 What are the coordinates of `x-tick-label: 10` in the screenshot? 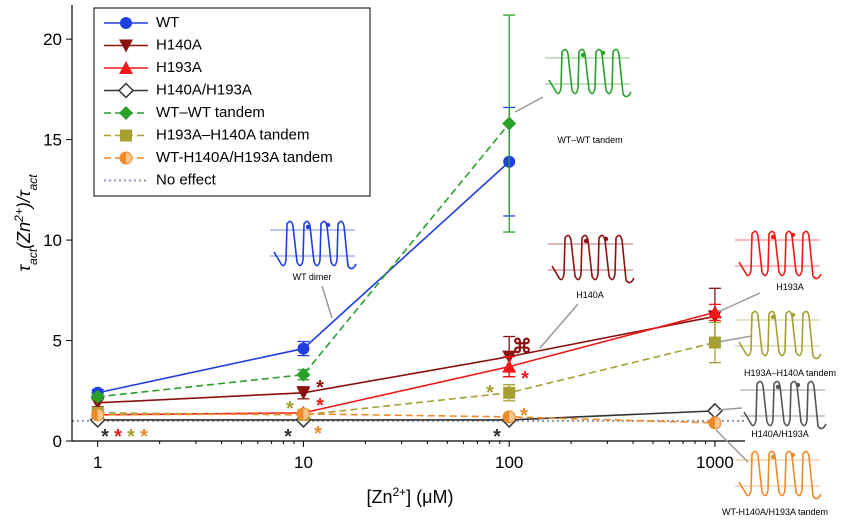 It's located at (303, 462).